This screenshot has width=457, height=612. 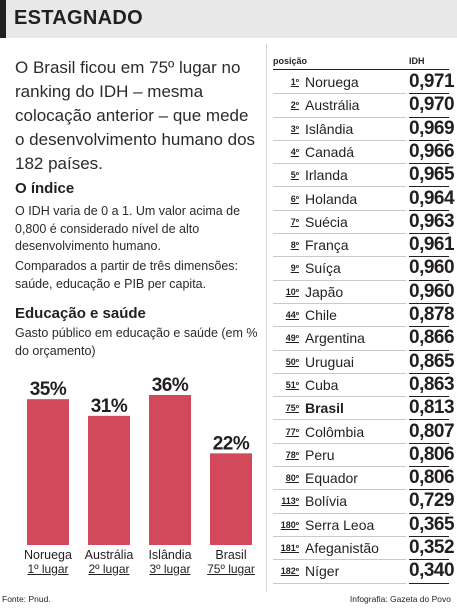 I want to click on row-position: 44º, so click(x=292, y=315).